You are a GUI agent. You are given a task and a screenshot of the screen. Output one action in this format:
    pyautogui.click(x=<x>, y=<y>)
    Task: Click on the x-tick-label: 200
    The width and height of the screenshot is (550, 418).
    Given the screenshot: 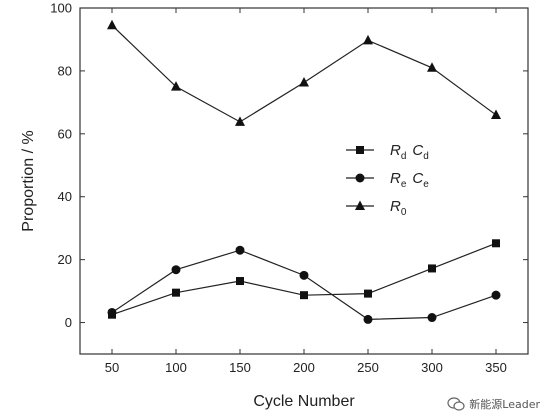 What is the action you would take?
    pyautogui.click(x=304, y=367)
    